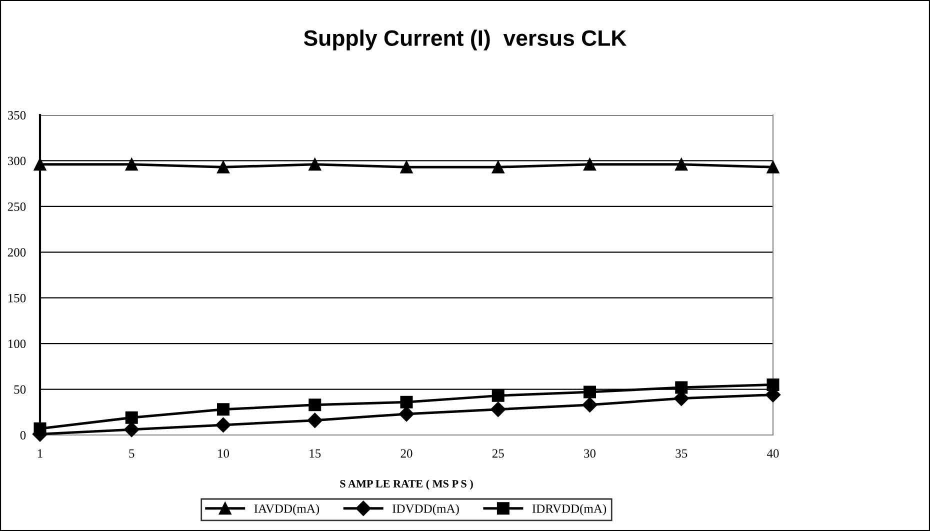 The height and width of the screenshot is (531, 930). What do you see at coordinates (40, 453) in the screenshot?
I see `x-tick-label: 1` at bounding box center [40, 453].